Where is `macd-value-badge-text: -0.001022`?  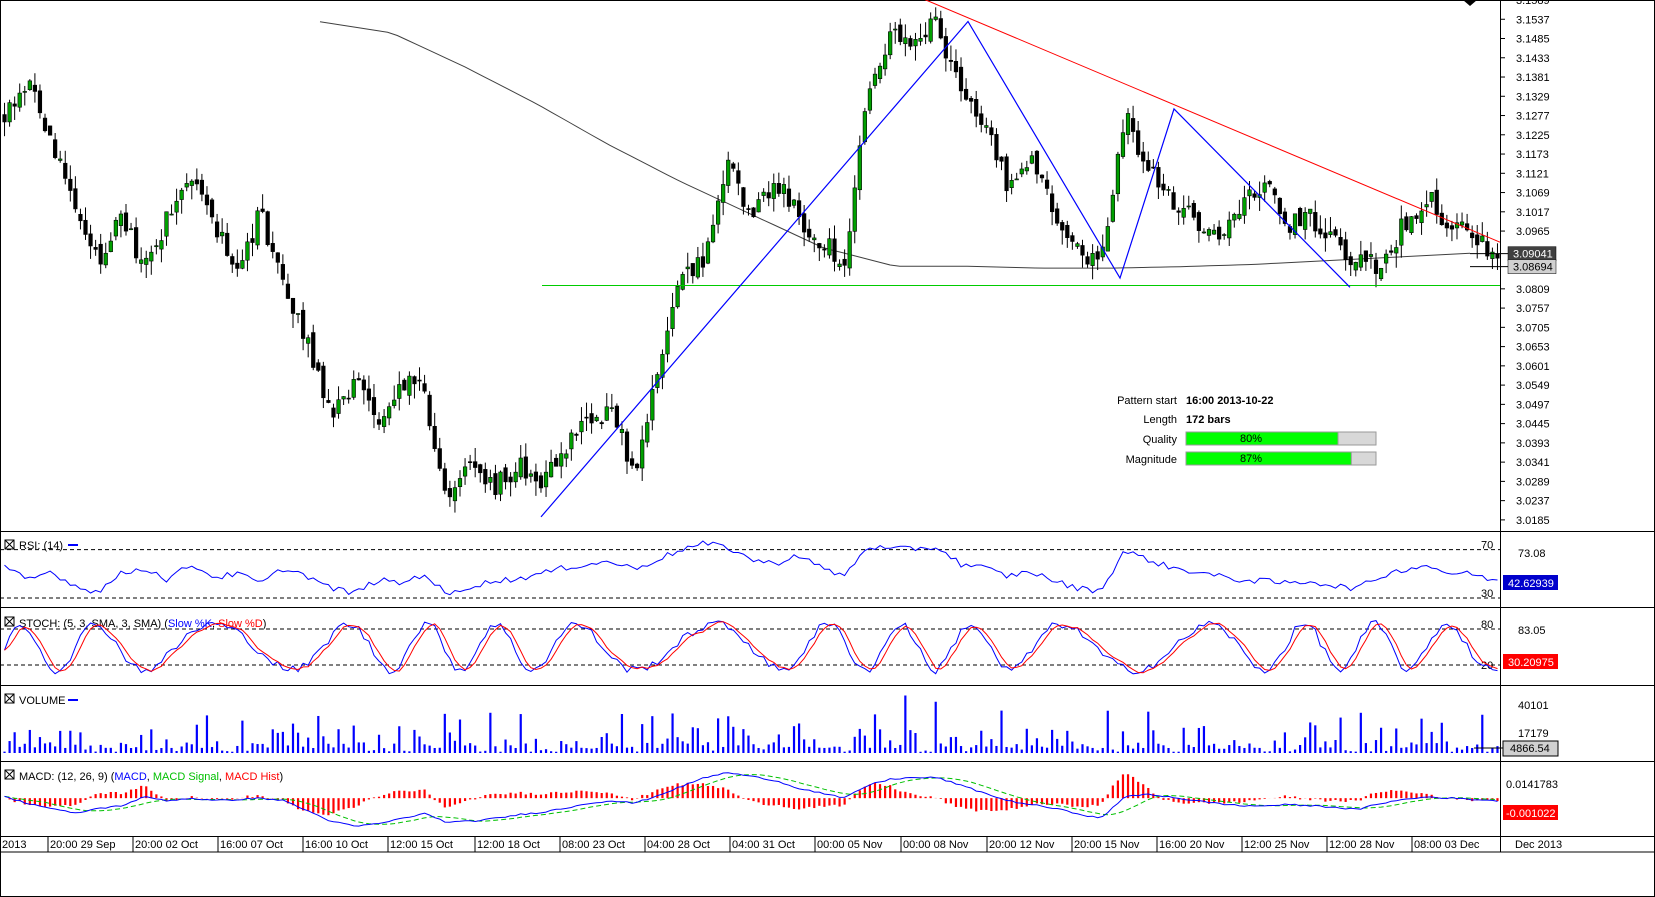
macd-value-badge-text: -0.001022 is located at coordinates (1531, 814).